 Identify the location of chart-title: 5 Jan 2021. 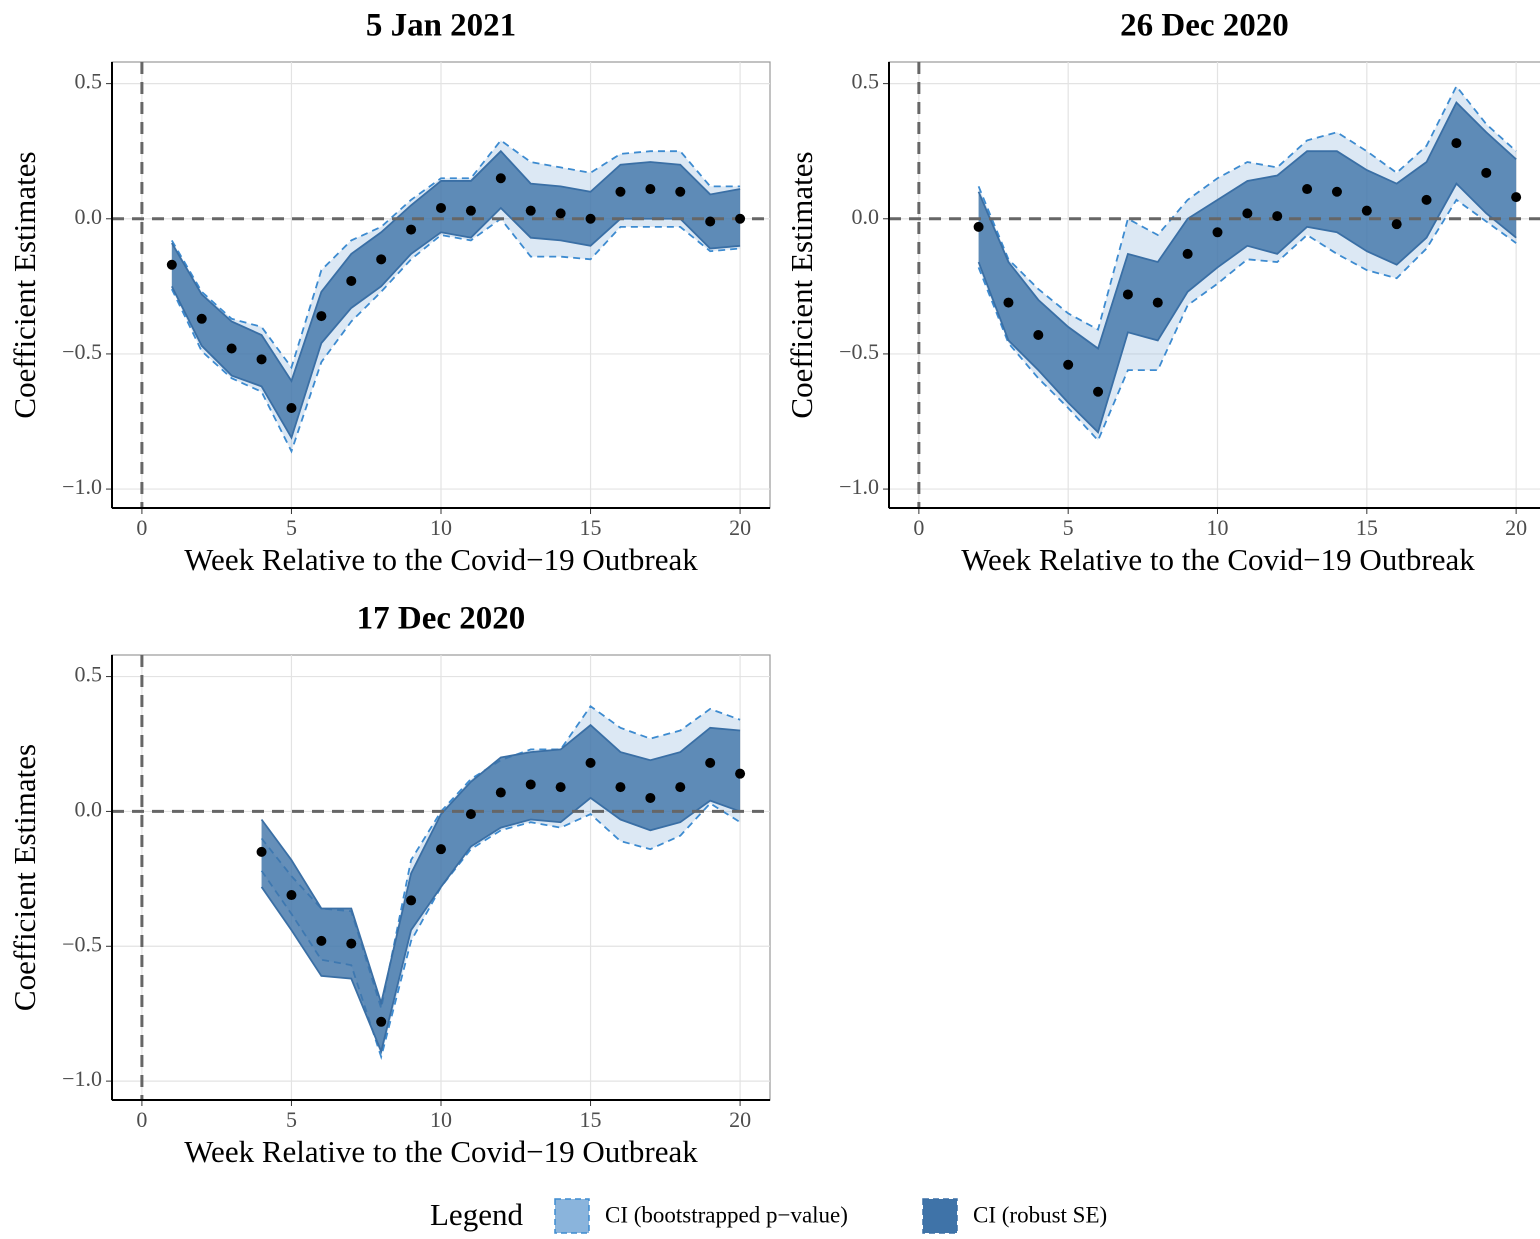
(441, 26).